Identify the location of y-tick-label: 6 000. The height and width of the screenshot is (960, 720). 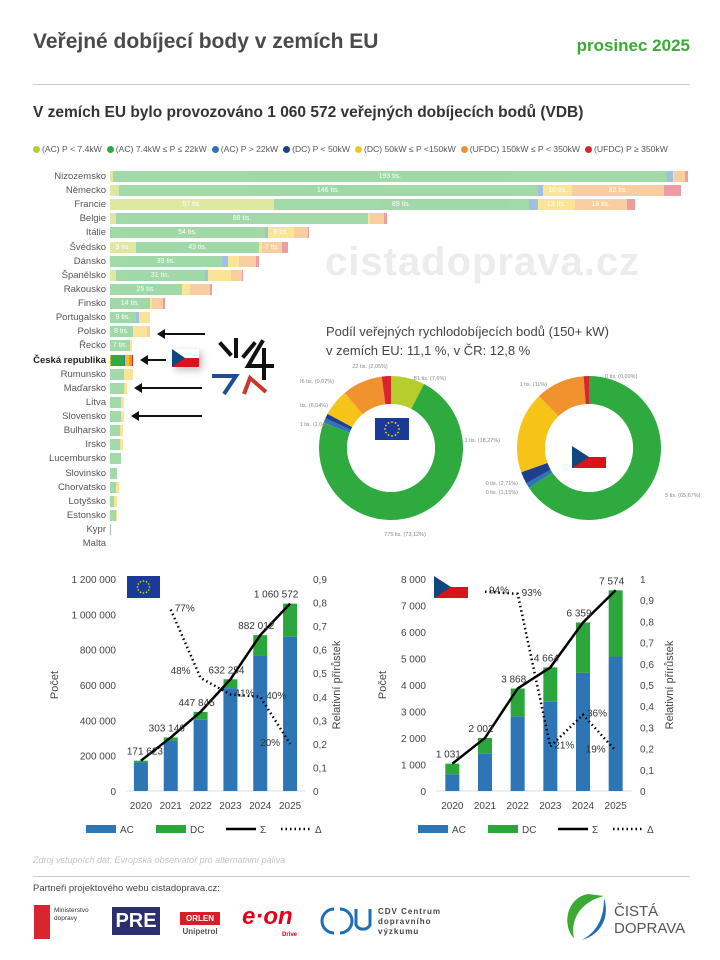
(413, 633).